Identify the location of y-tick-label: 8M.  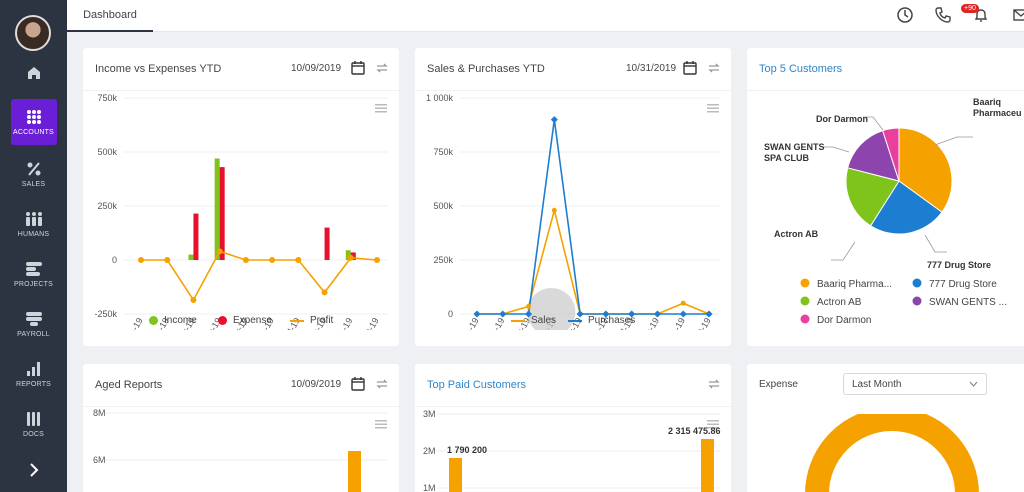
(99, 413).